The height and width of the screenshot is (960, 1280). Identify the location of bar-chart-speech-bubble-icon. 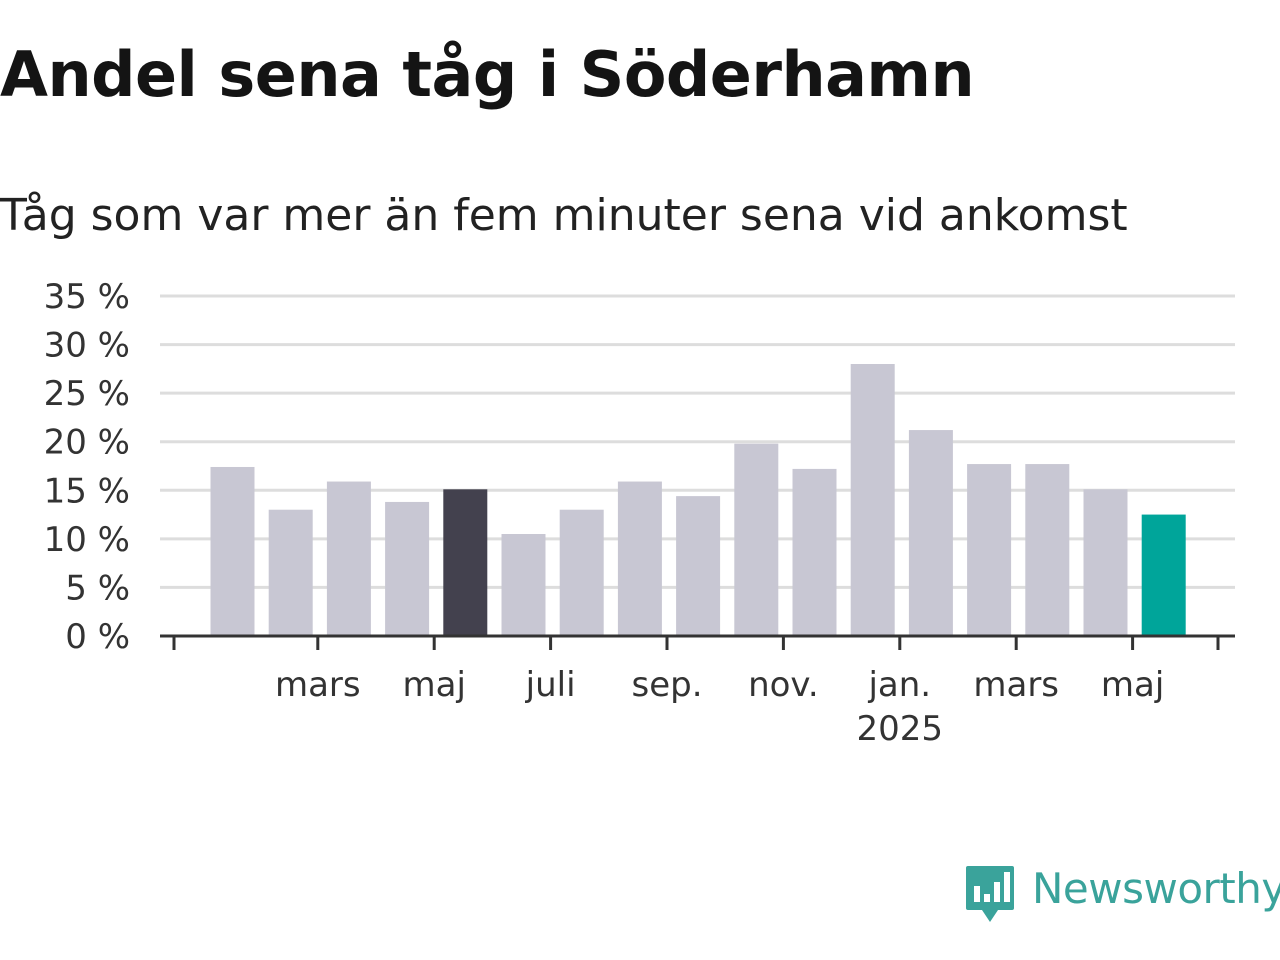
(990, 894).